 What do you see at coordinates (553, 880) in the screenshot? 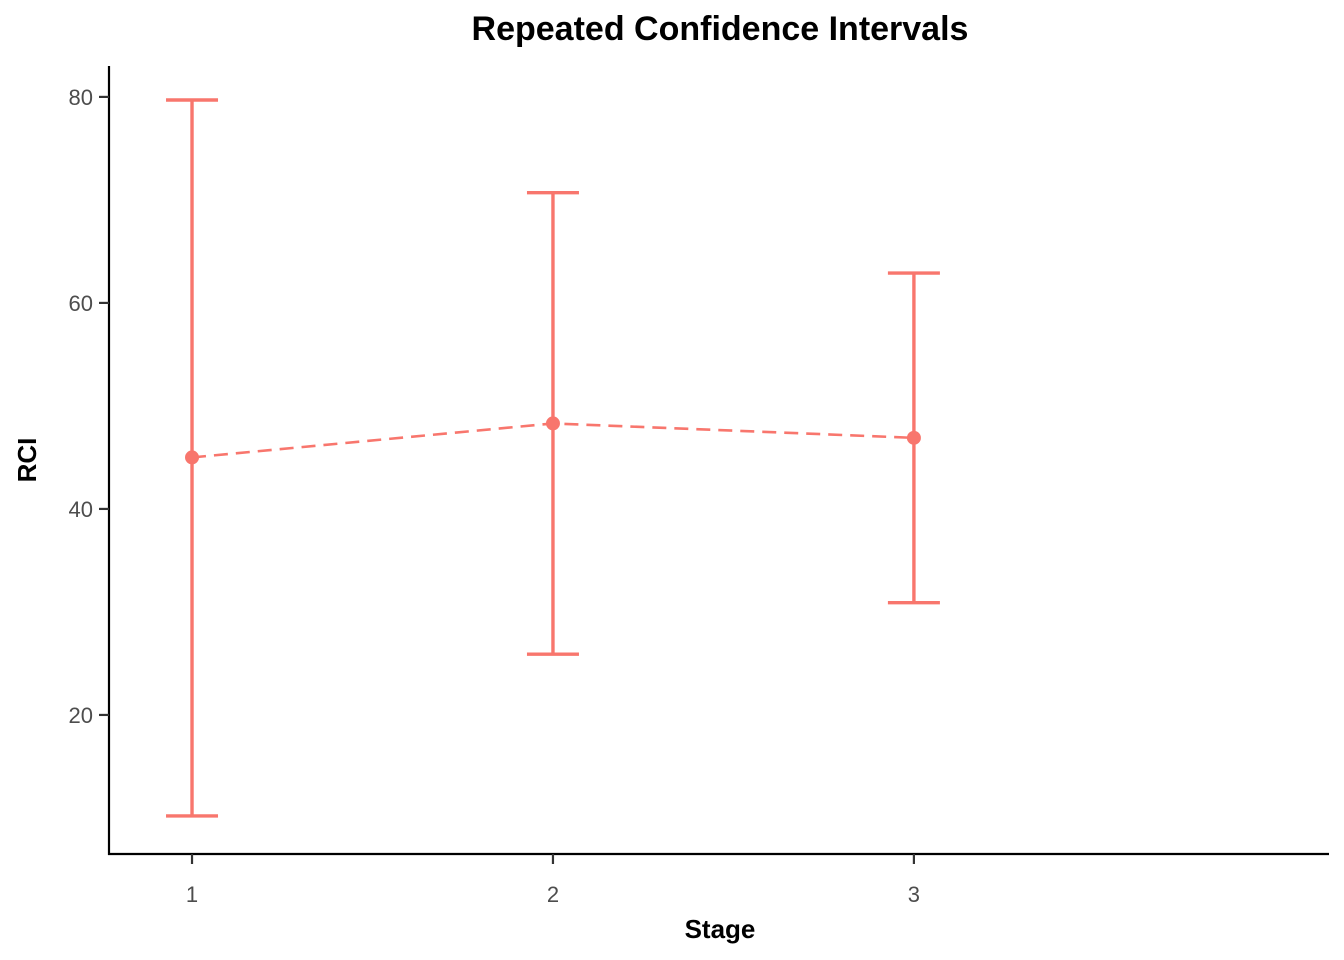
I see `x-axis: 1 2 3` at bounding box center [553, 880].